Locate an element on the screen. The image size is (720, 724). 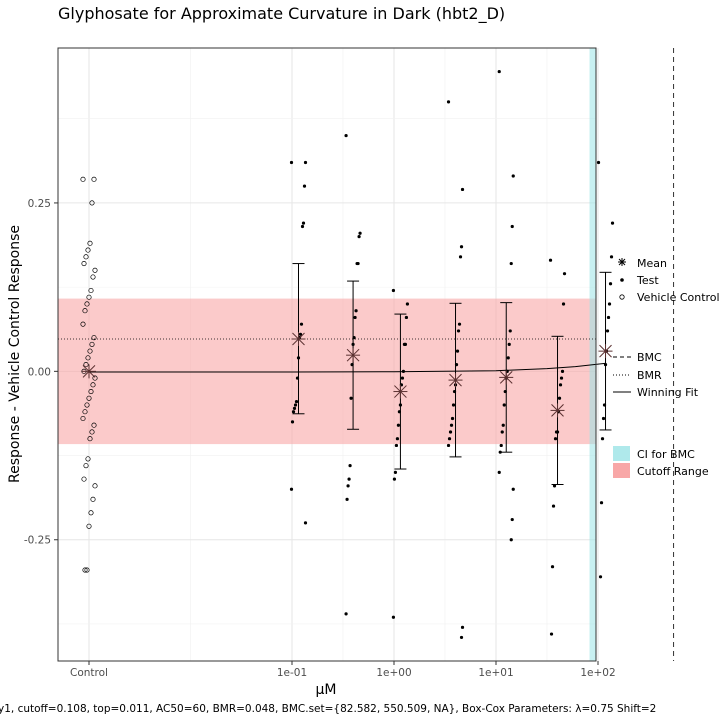
legend-bmr-label: BMR is located at coordinates (649, 375).